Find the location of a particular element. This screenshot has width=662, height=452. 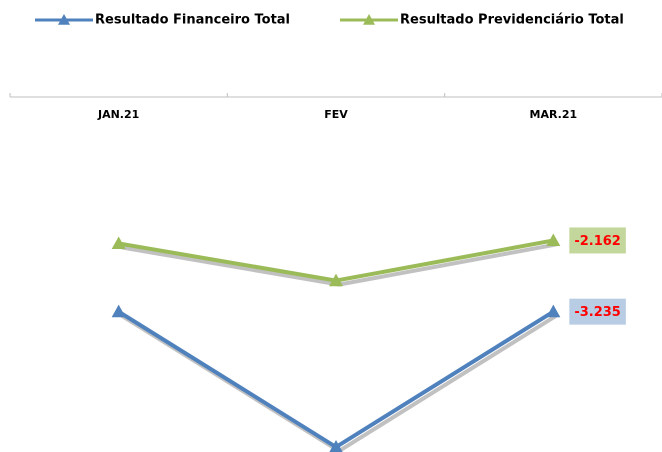

data-label: -3.235 is located at coordinates (597, 312).